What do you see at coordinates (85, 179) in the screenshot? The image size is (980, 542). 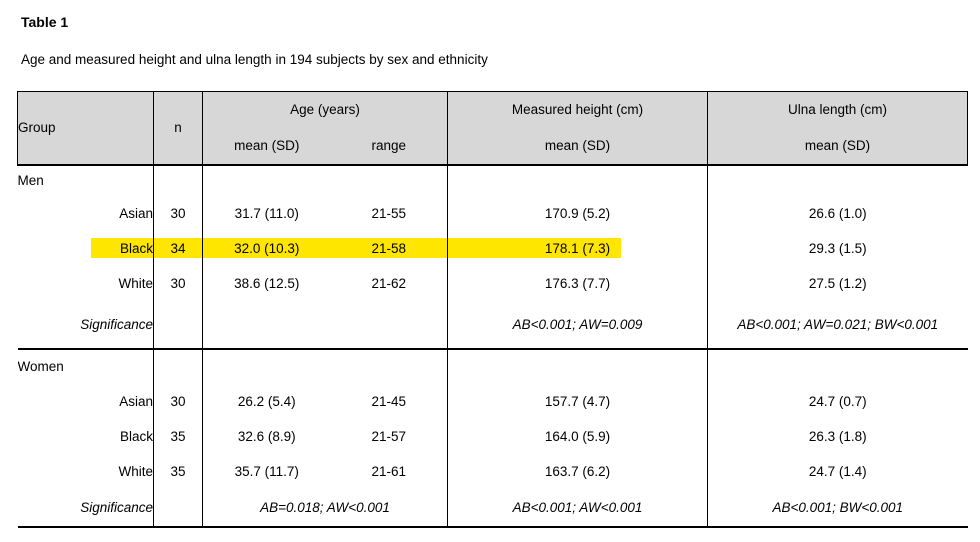 I see `section-label: Men` at bounding box center [85, 179].